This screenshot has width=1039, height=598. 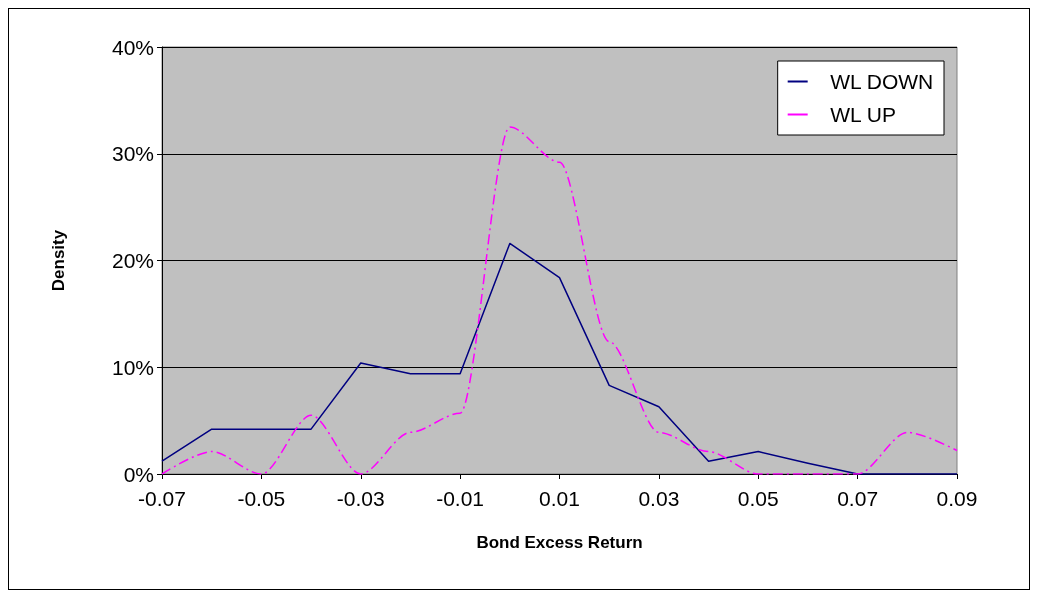 What do you see at coordinates (360, 498) in the screenshot?
I see `x-tick-label: -0.03` at bounding box center [360, 498].